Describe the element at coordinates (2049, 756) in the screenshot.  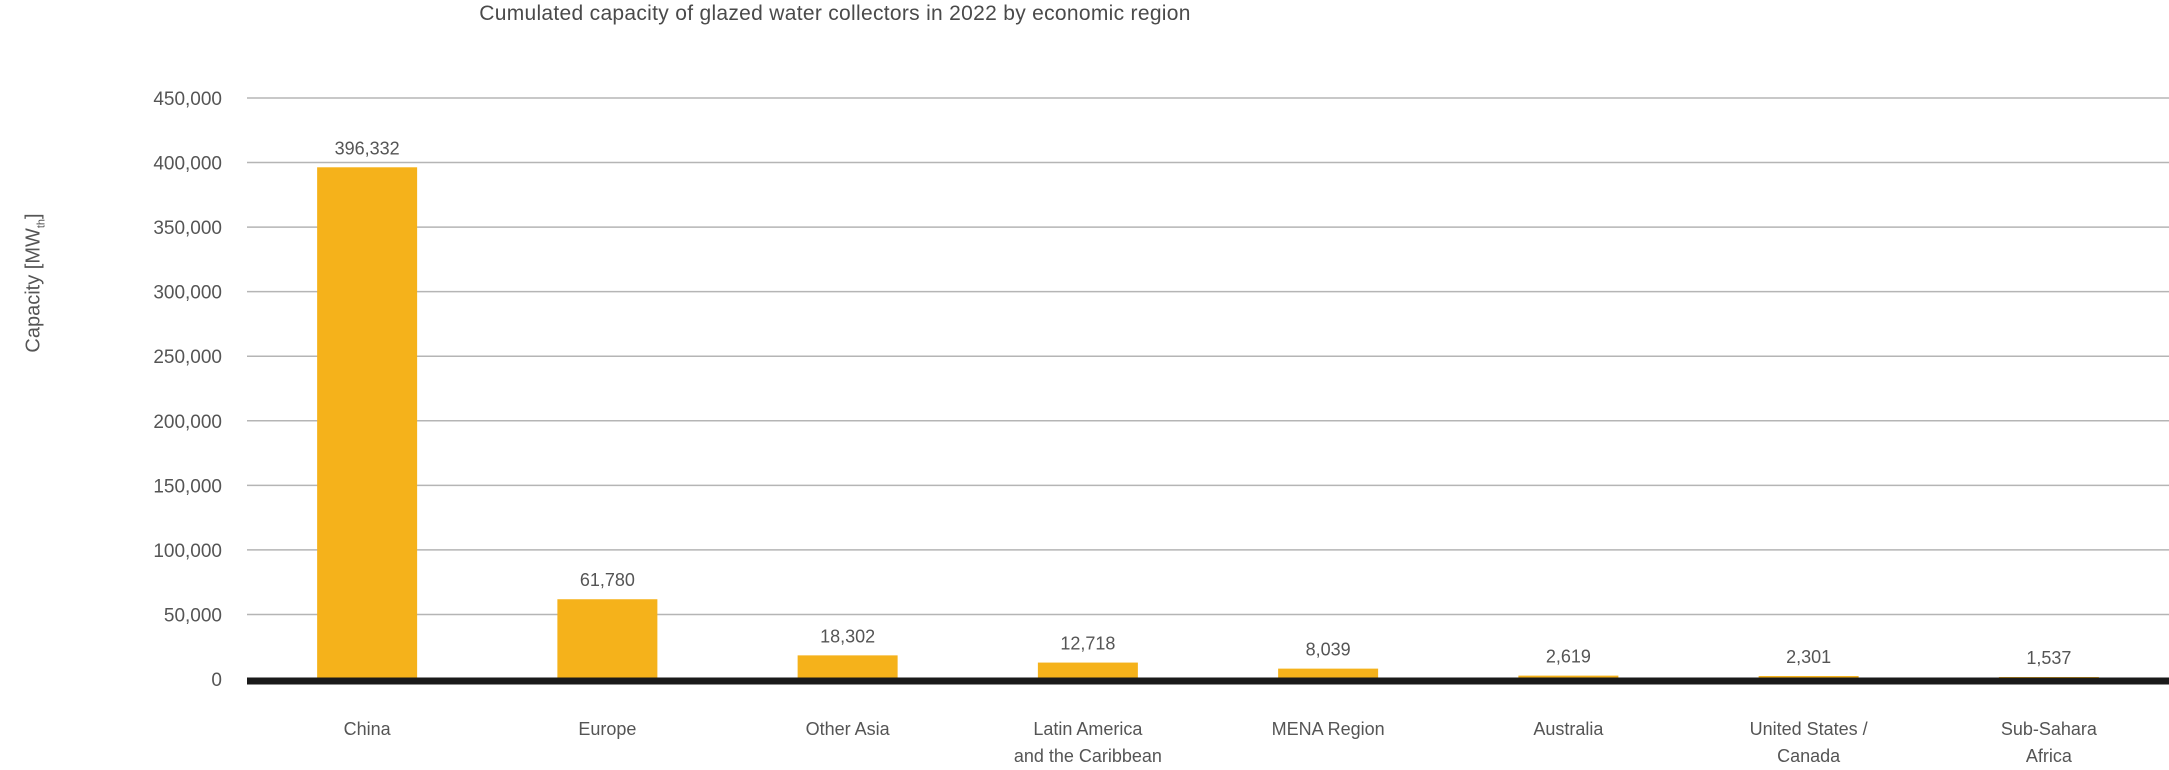
I see `x-tick-label: Africa` at that location.